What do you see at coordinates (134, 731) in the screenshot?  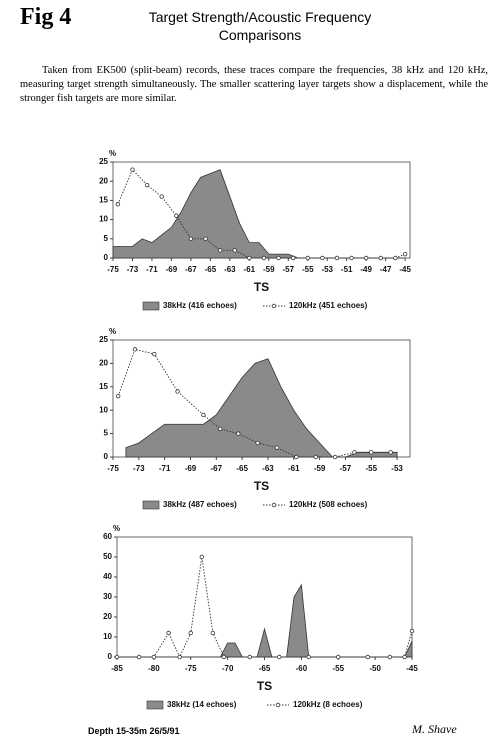 I see `footer: Depth 15-35m 26/5/91` at bounding box center [134, 731].